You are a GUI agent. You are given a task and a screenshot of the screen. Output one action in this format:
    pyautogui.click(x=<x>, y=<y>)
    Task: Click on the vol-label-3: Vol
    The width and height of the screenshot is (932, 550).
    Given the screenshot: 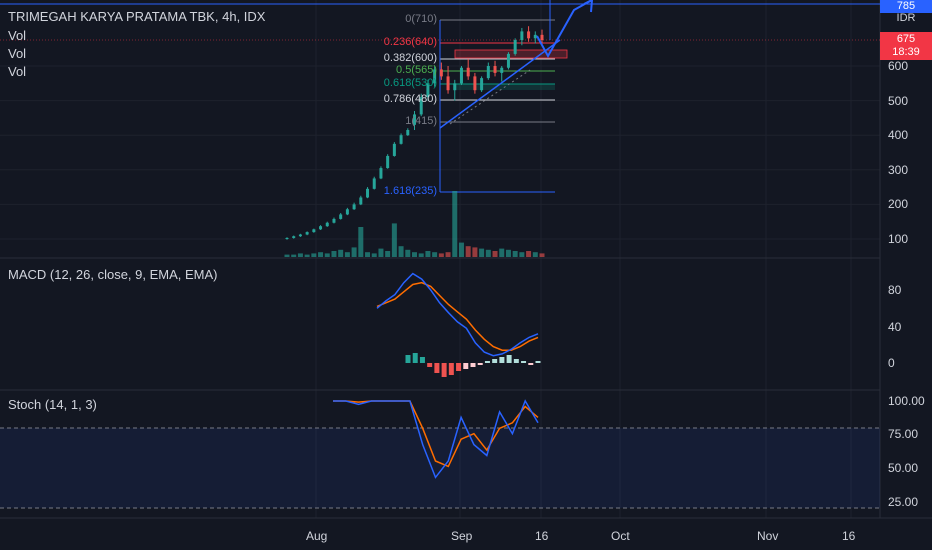 What is the action you would take?
    pyautogui.click(x=17, y=71)
    